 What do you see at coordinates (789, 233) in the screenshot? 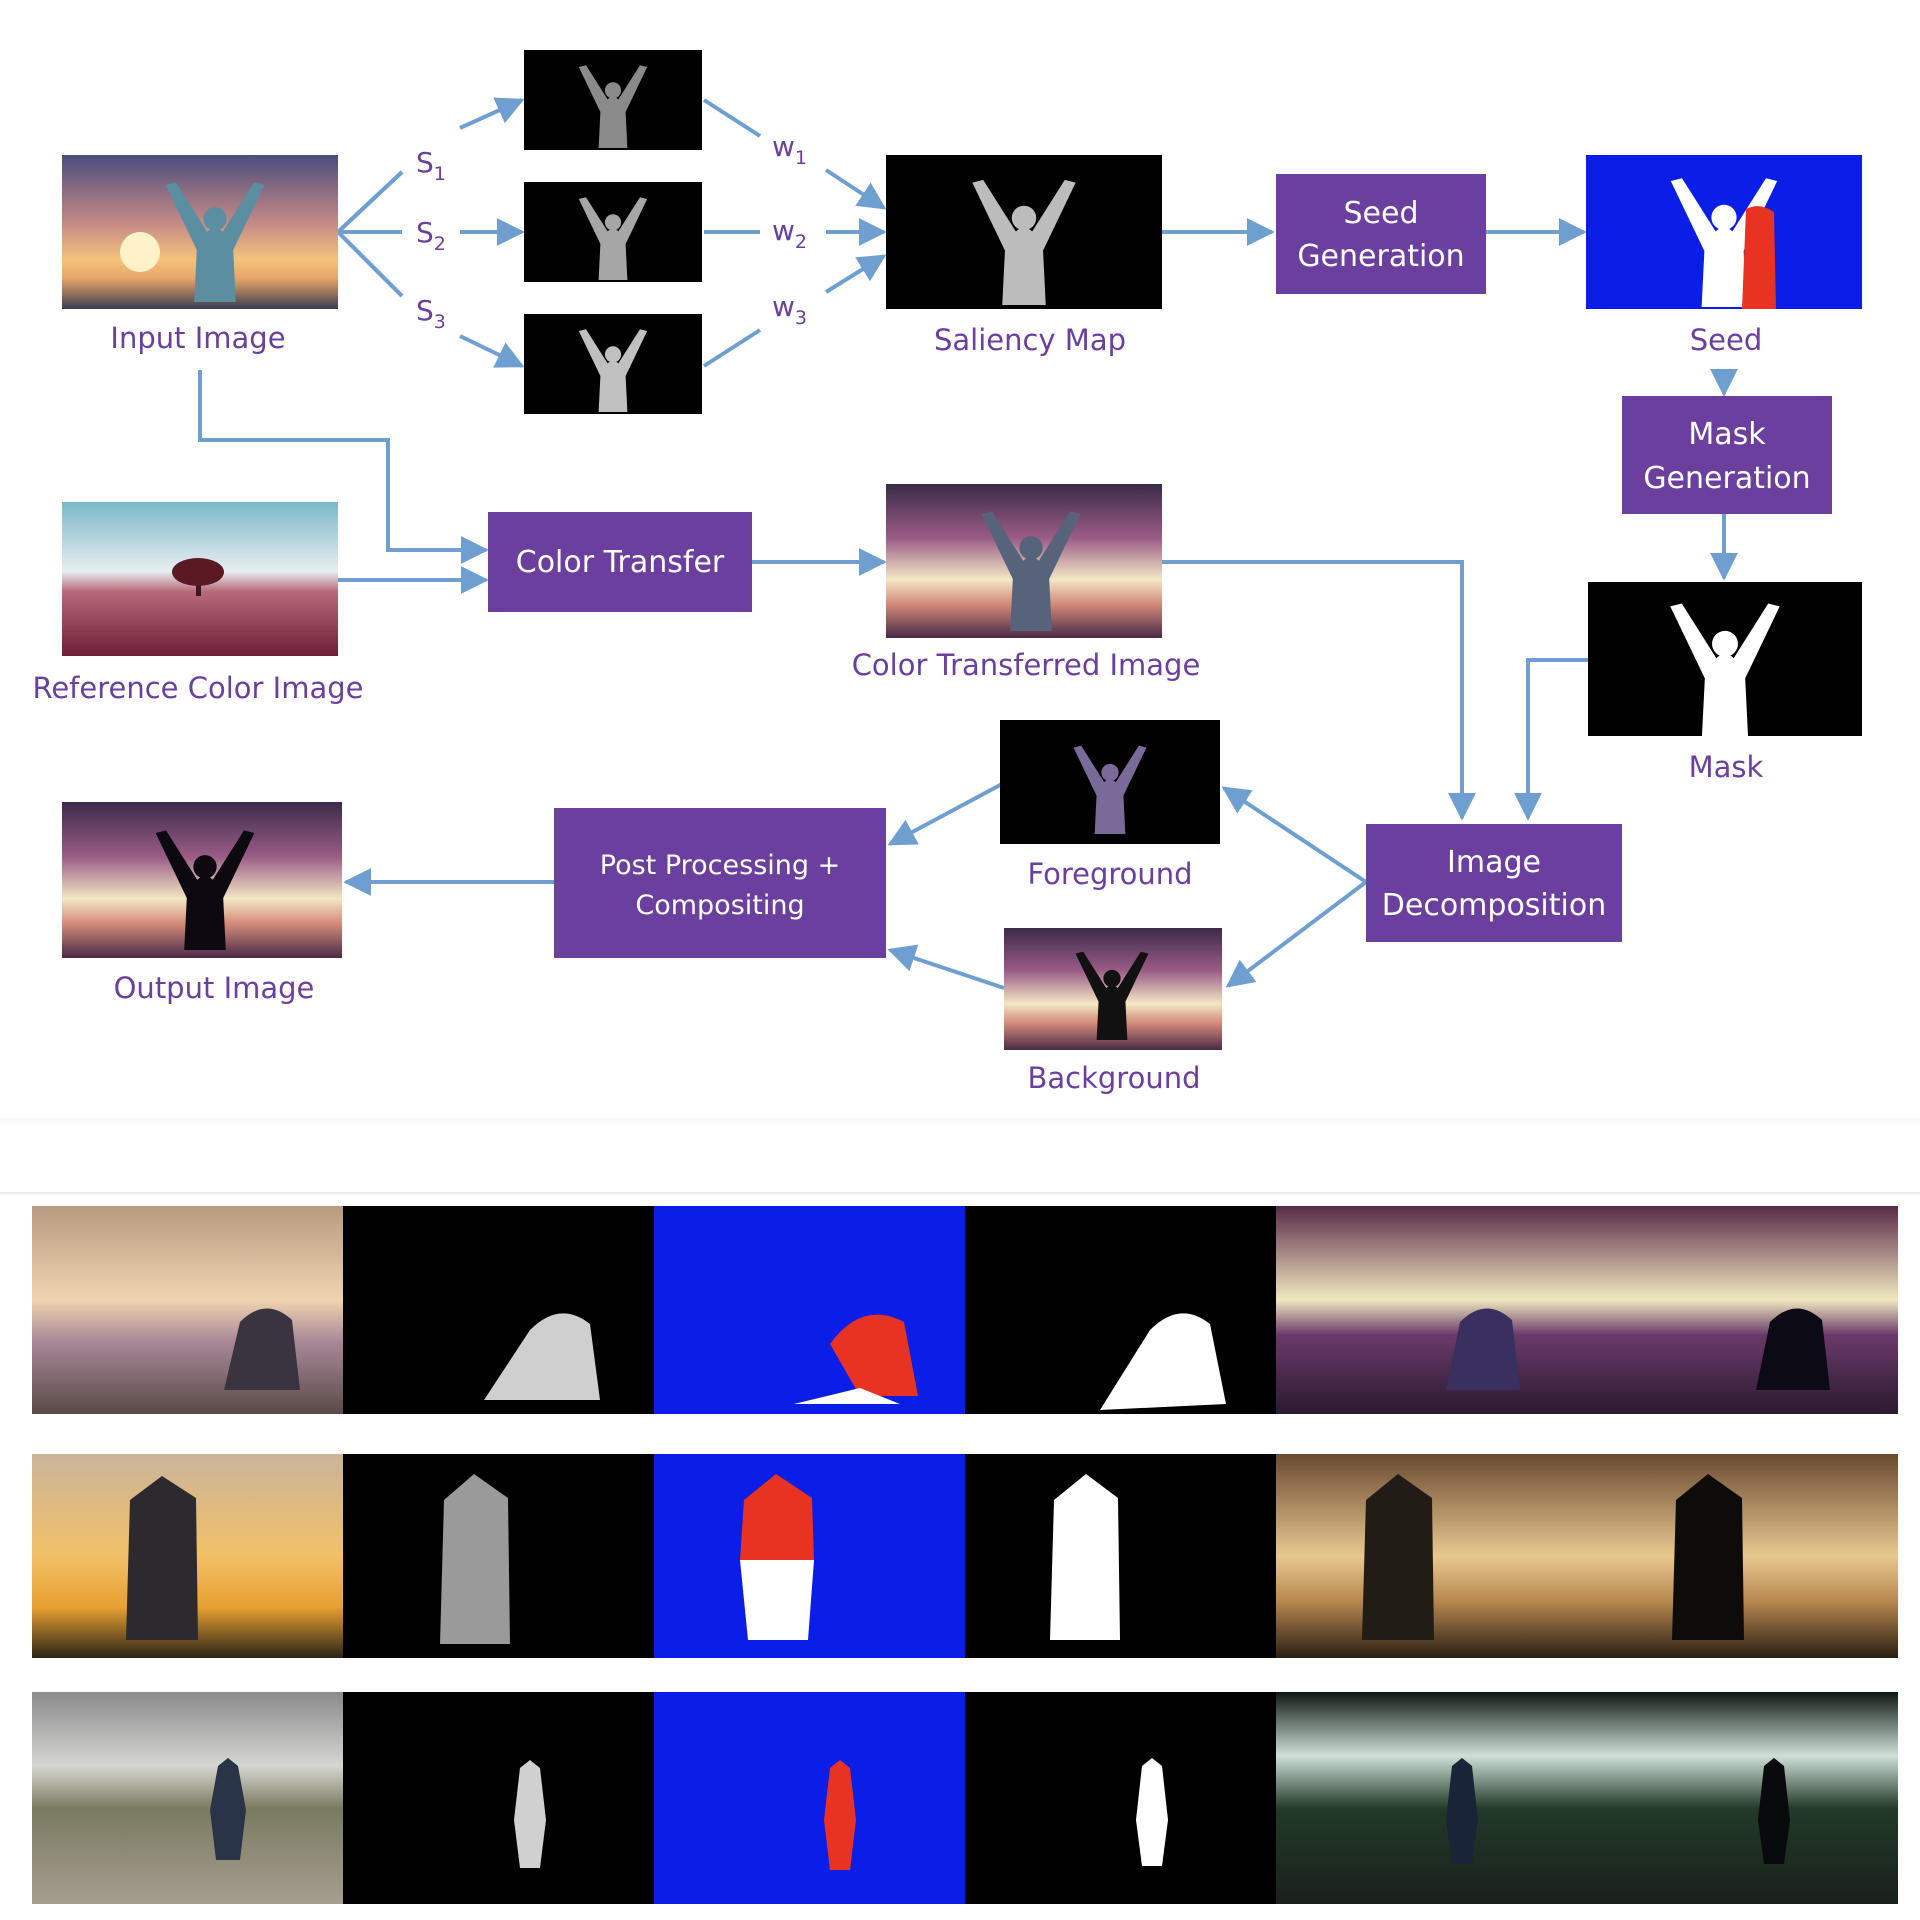
I see `weight-label-w2: w2` at bounding box center [789, 233].